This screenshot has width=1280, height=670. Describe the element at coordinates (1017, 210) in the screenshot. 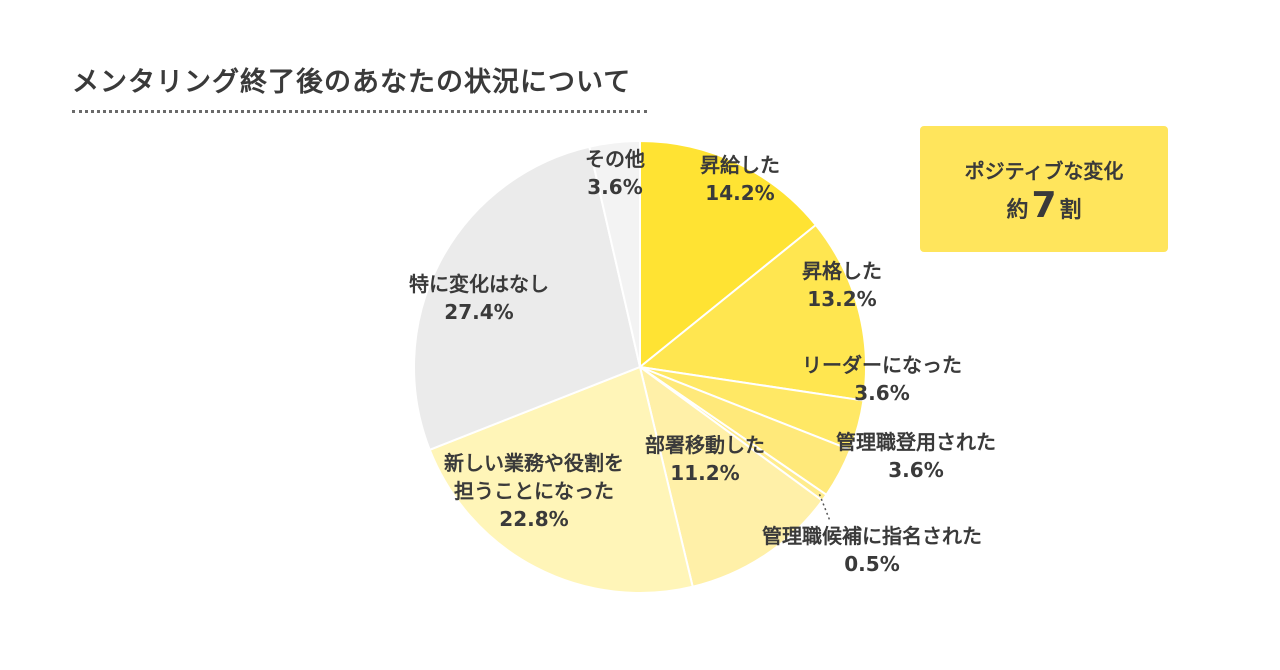

I see `badge-prefix: 約` at that location.